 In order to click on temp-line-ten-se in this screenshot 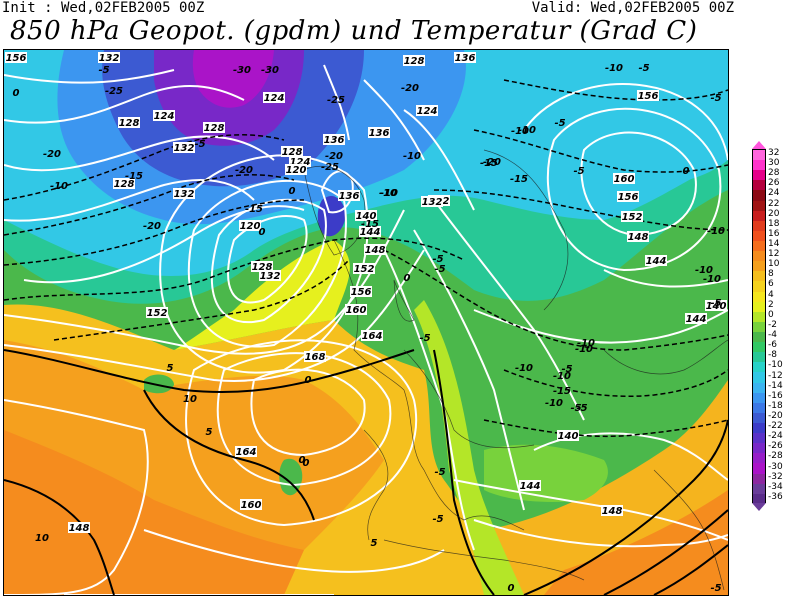, I will do `click(690, 569)`.